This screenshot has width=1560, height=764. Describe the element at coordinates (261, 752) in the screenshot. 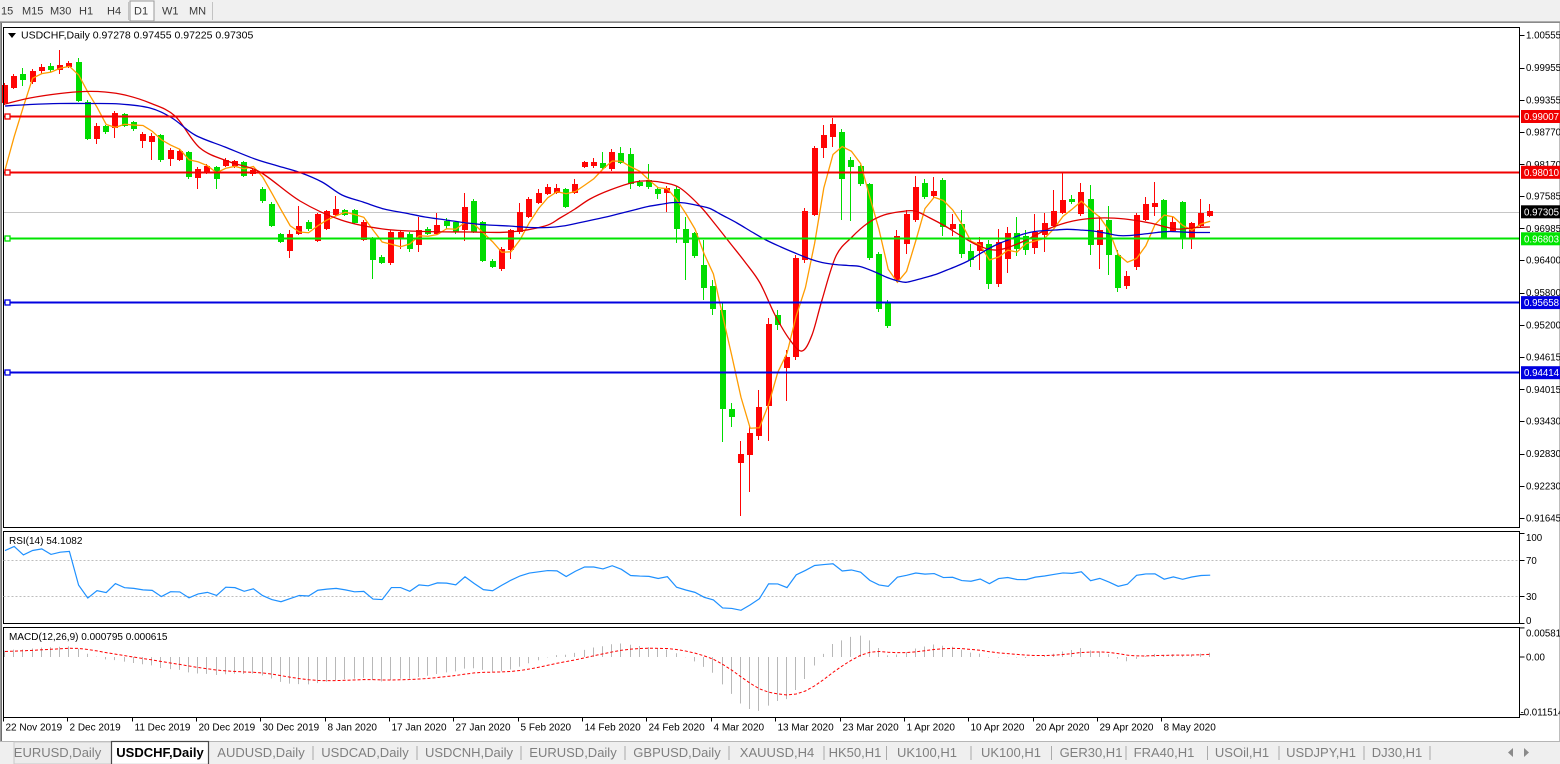

I see `svg-text: AUDUSD,Daily` at that location.